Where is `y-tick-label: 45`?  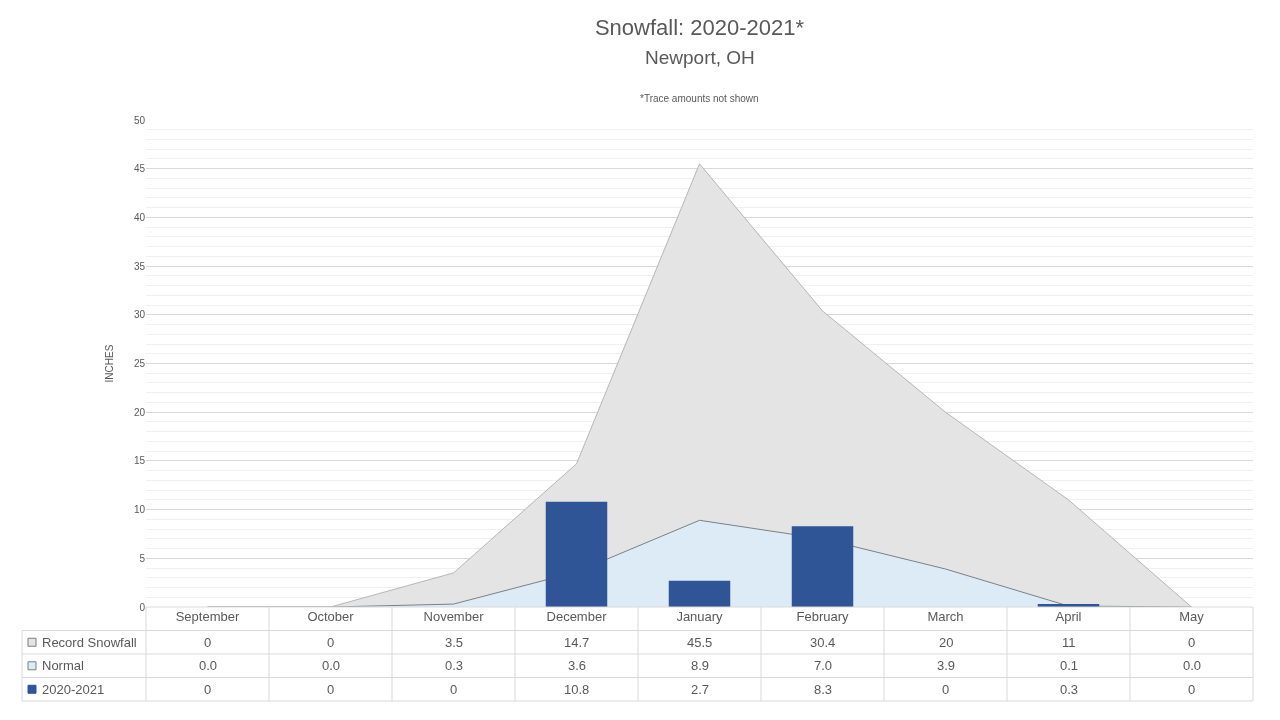
y-tick-label: 45 is located at coordinates (139, 169).